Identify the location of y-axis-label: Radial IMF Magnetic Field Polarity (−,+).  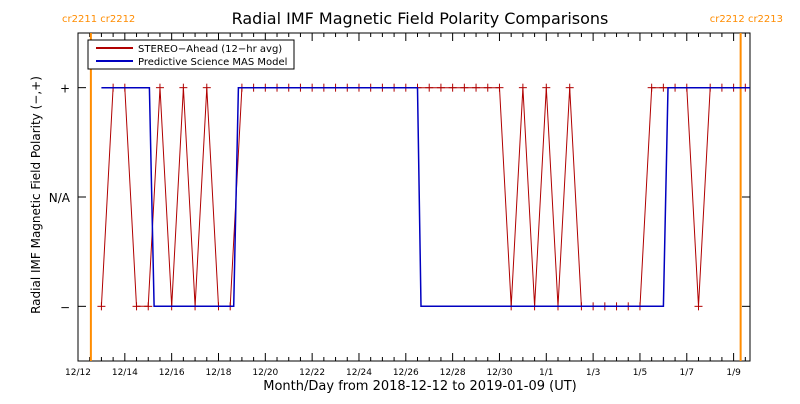
(36, 195).